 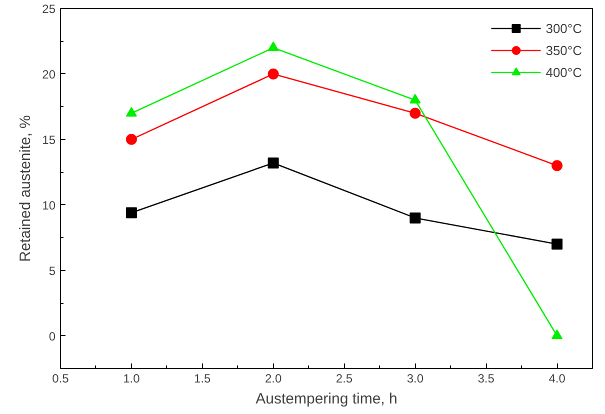 I want to click on y-axis-title: Retained austenite, %, so click(x=25, y=188).